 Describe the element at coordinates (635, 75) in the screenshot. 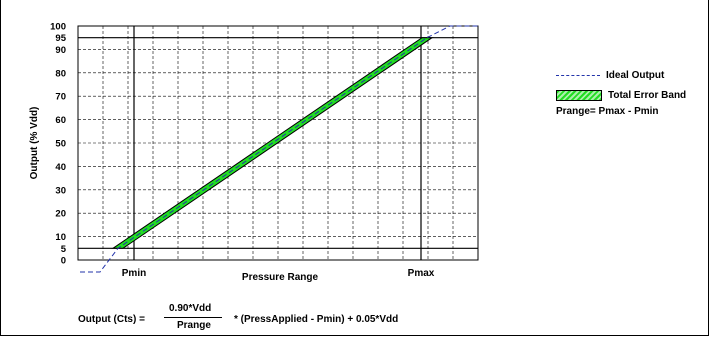

I see `legend-label-ideal-output: Ideal Output` at that location.